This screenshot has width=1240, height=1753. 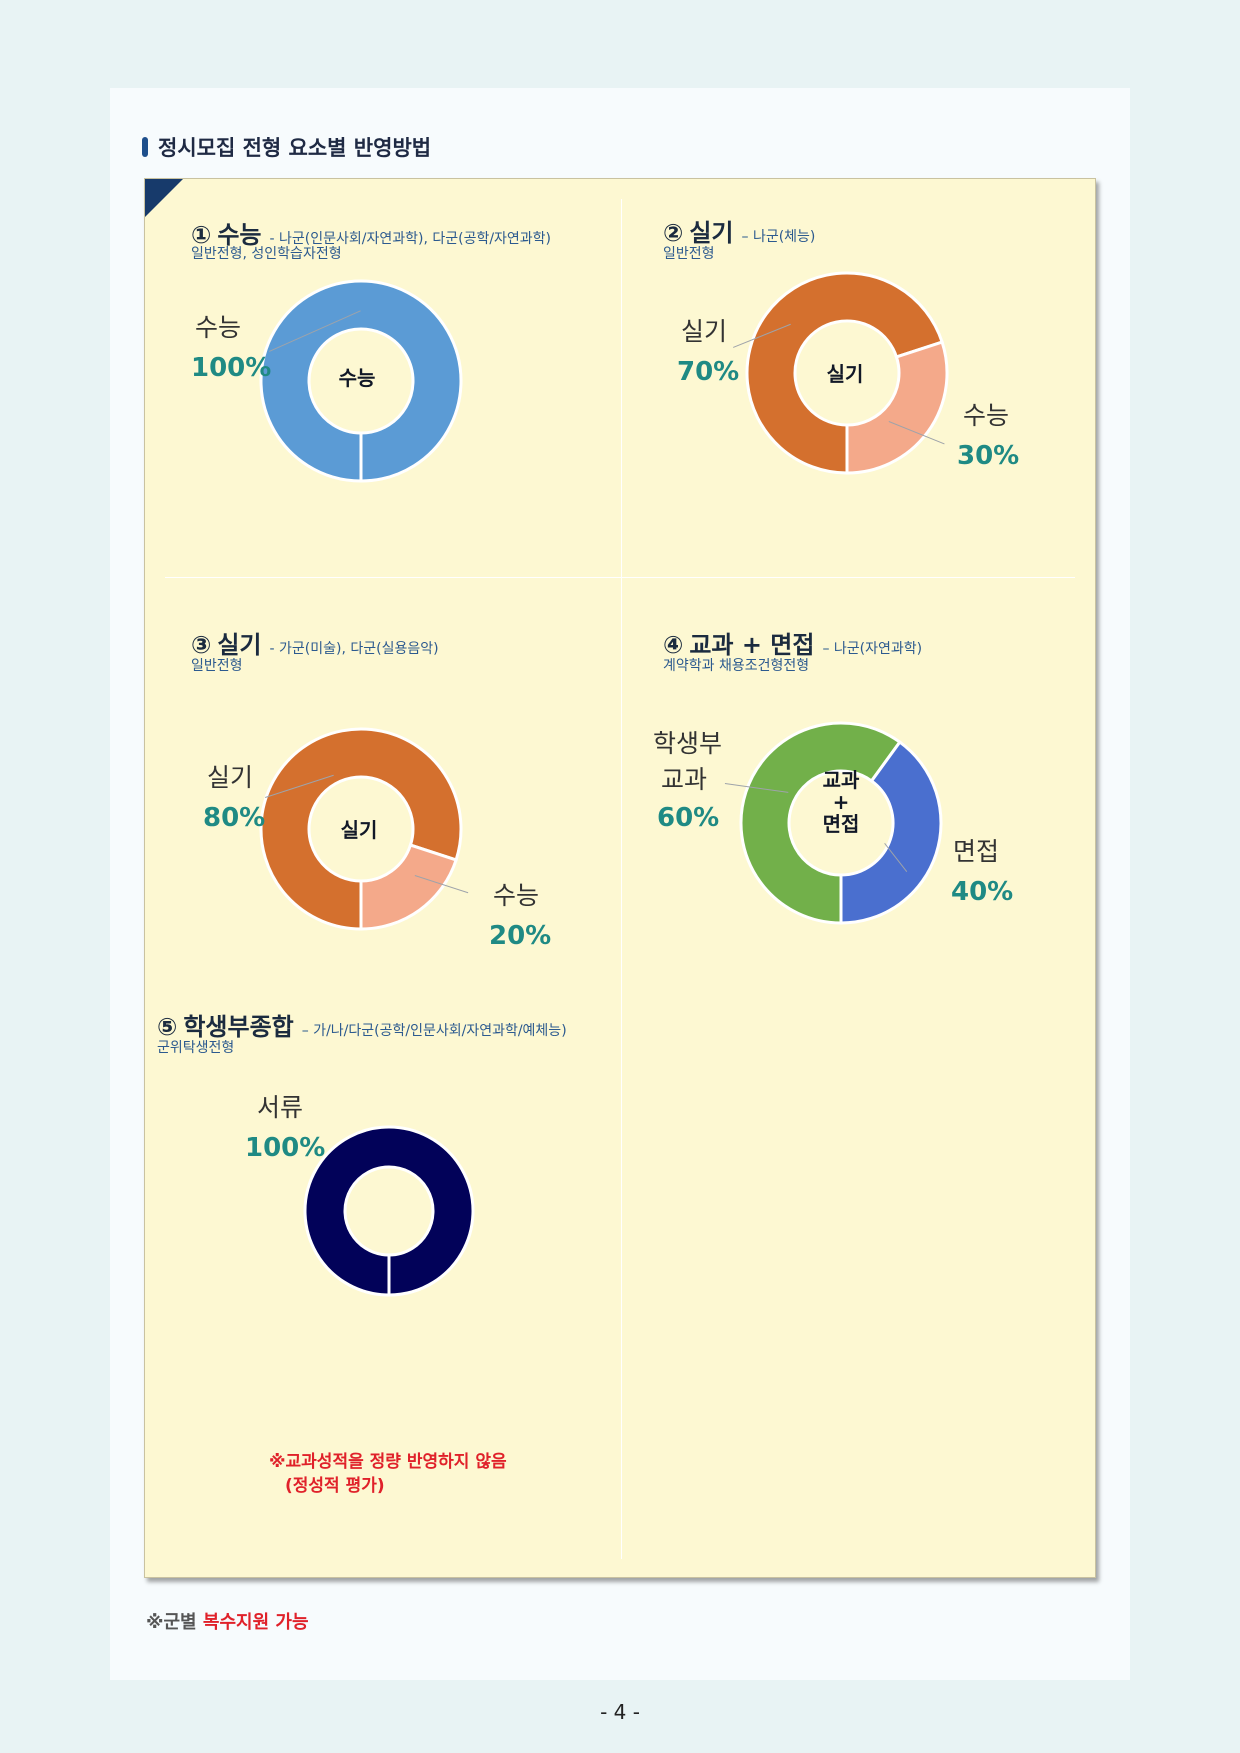 I want to click on section-2-desc: – 나군(체능), so click(x=778, y=237).